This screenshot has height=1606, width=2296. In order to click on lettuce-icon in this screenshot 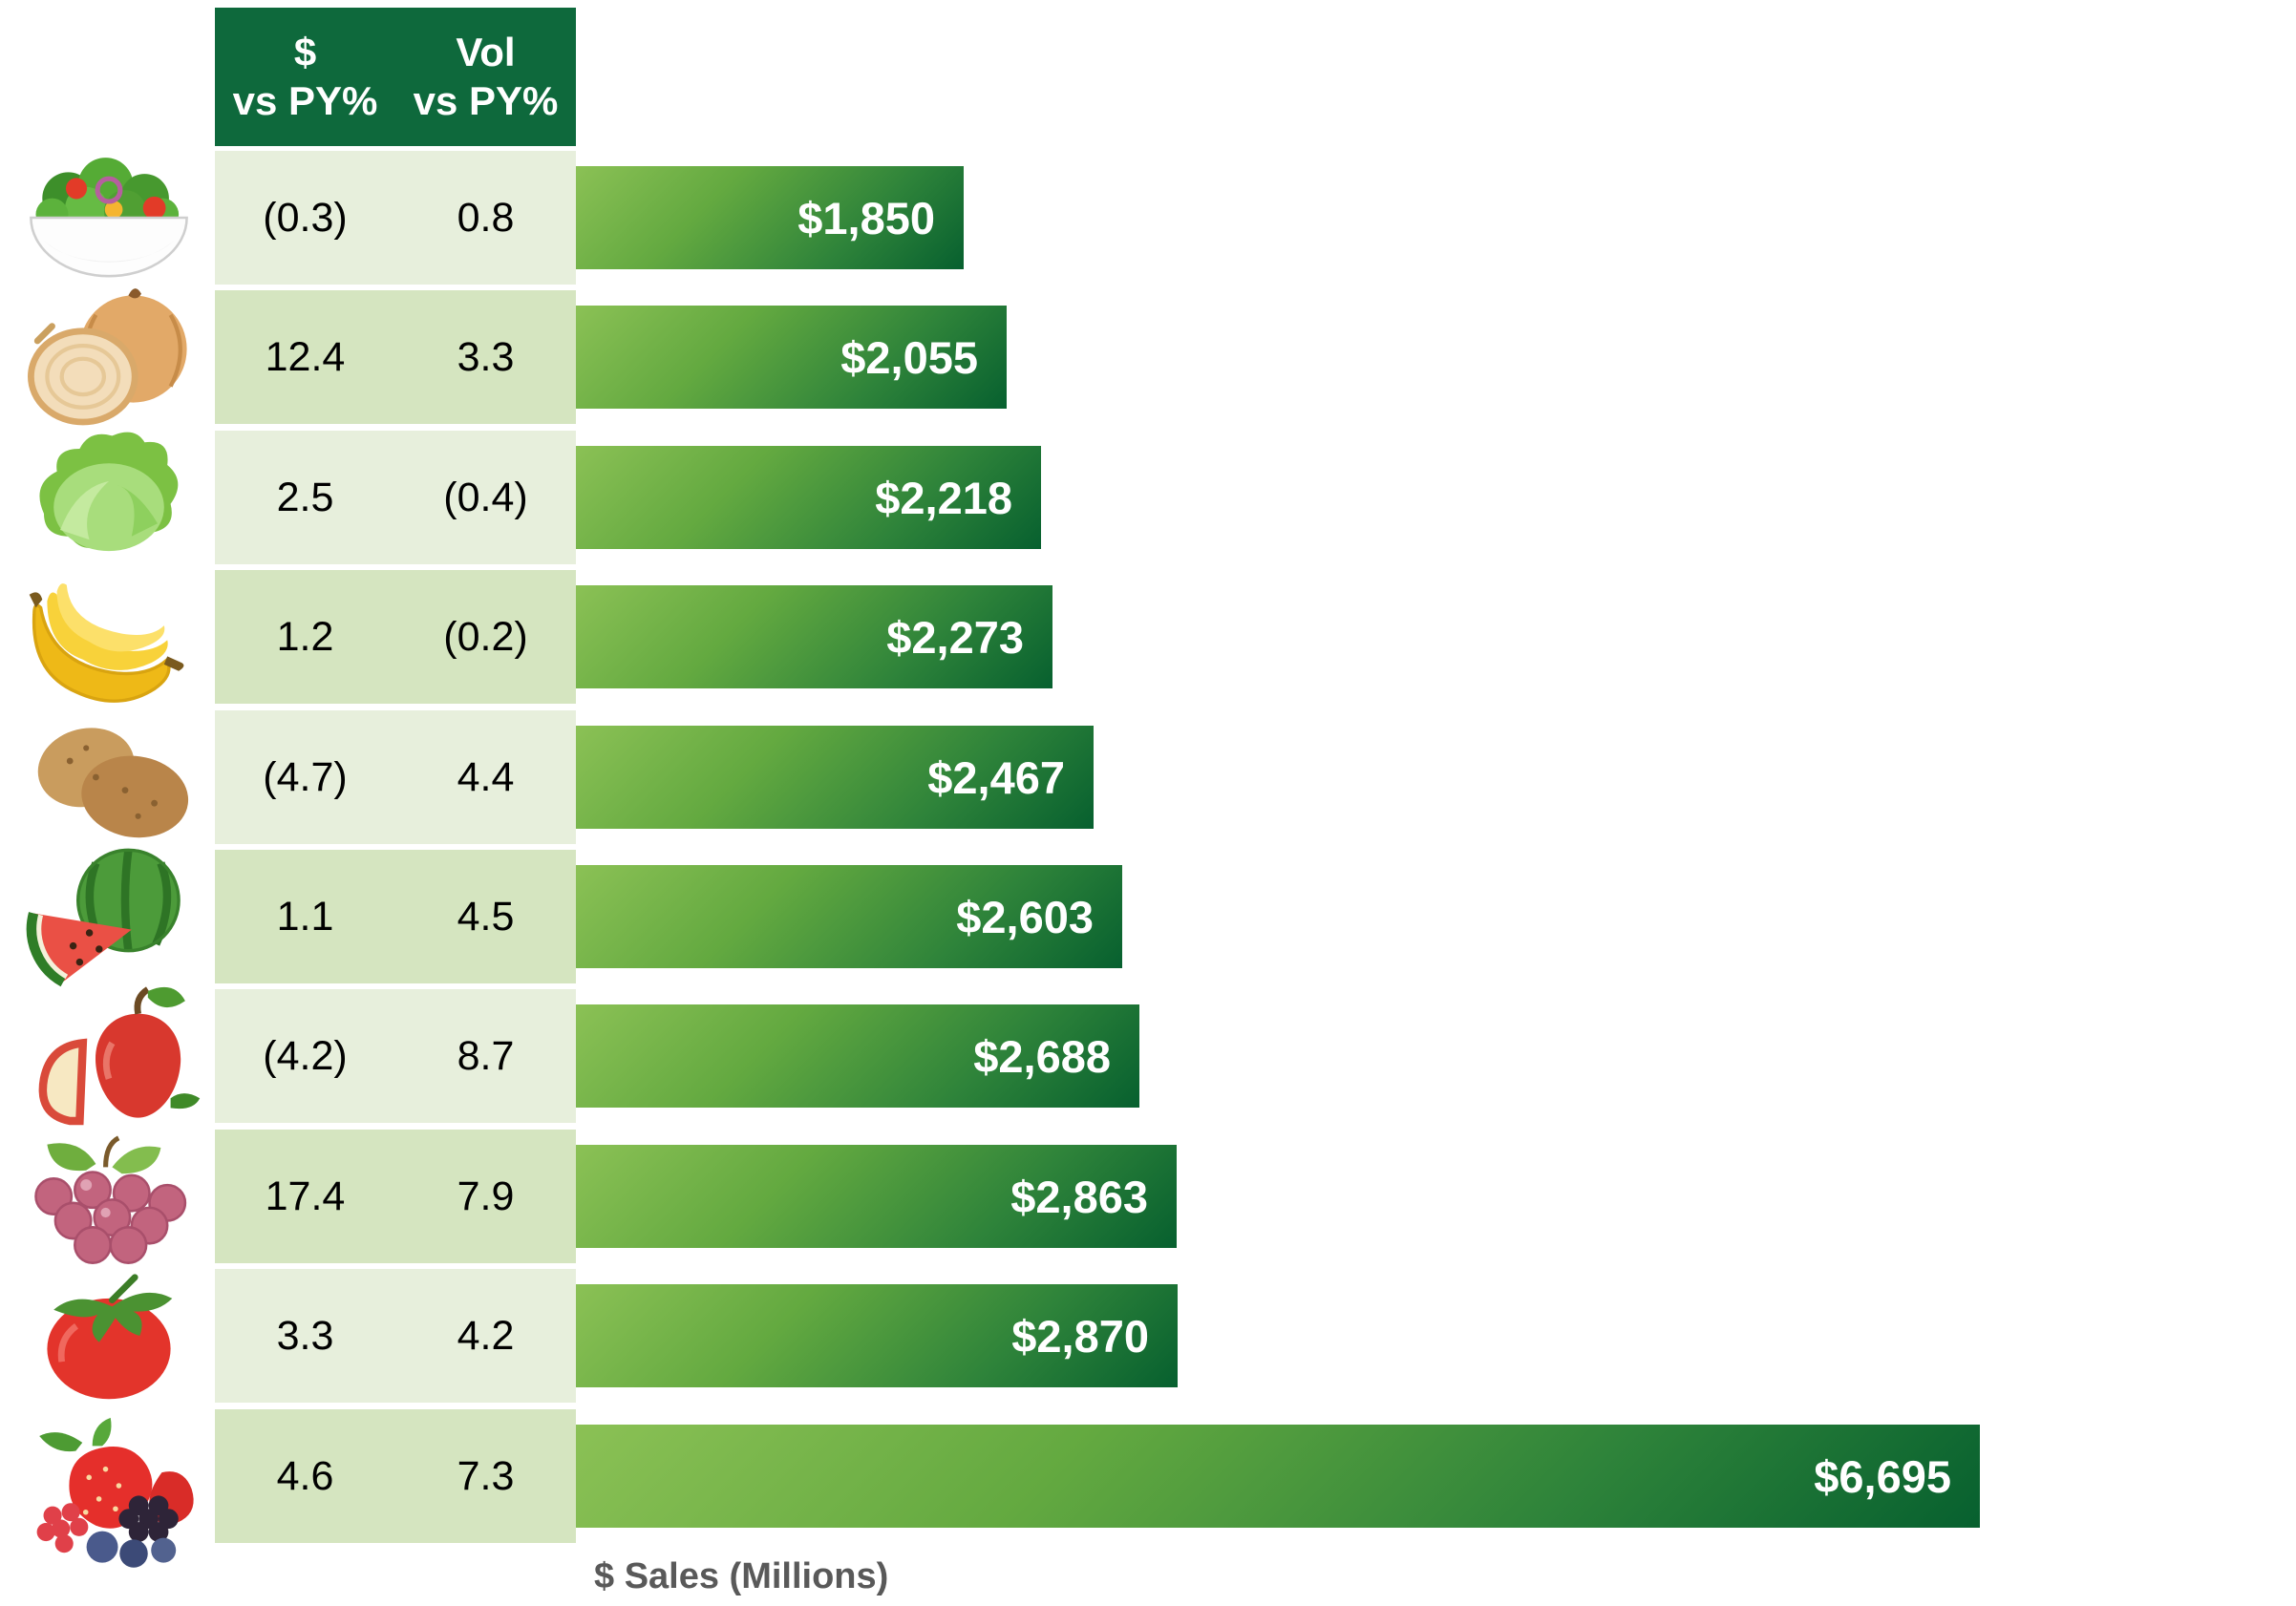, I will do `click(109, 497)`.